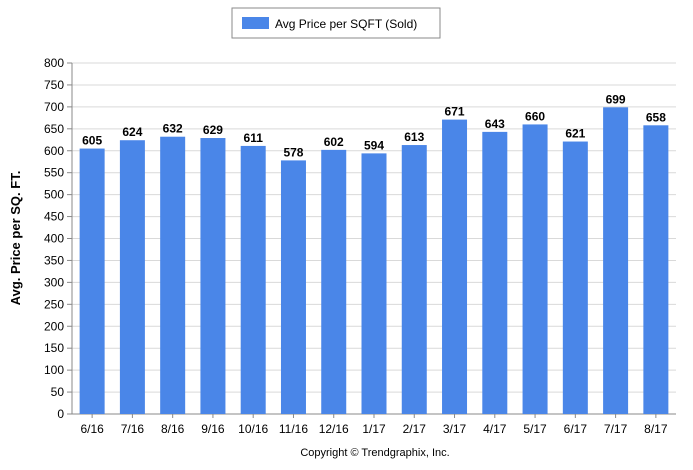  Describe the element at coordinates (54, 326) in the screenshot. I see `y-tick-label: 200` at that location.